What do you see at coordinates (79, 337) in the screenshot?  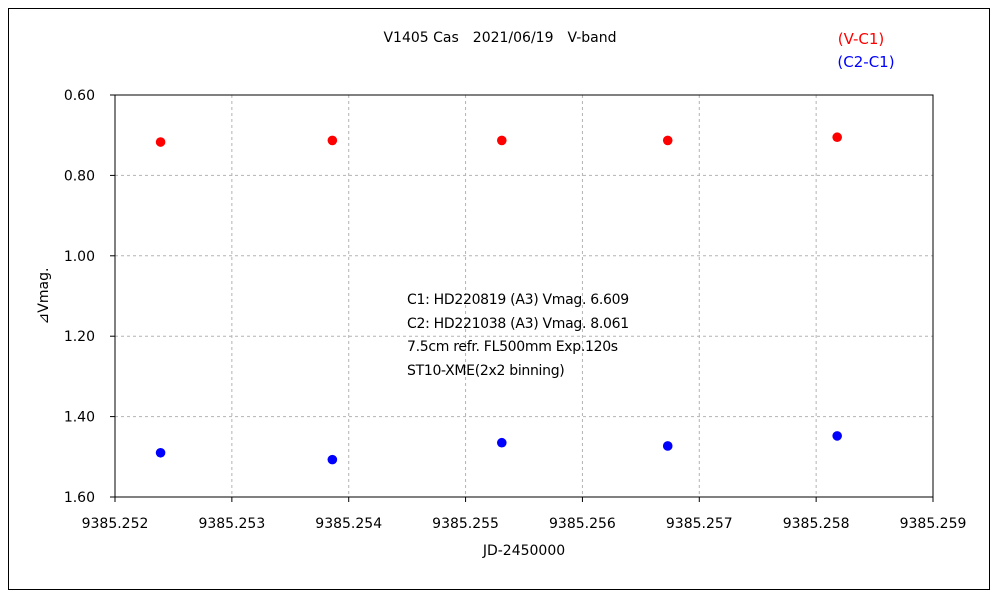 I see `y-tick-label: 1.20` at bounding box center [79, 337].